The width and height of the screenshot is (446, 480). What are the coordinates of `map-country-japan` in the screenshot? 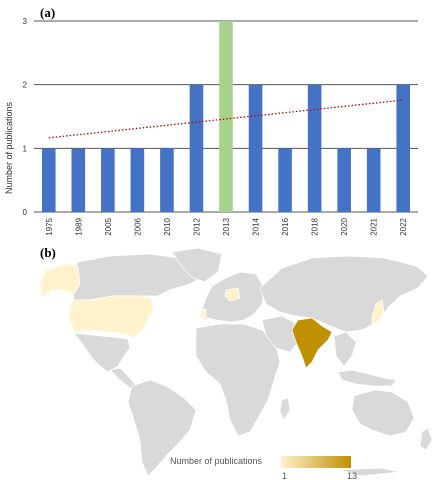 It's located at (378, 312).